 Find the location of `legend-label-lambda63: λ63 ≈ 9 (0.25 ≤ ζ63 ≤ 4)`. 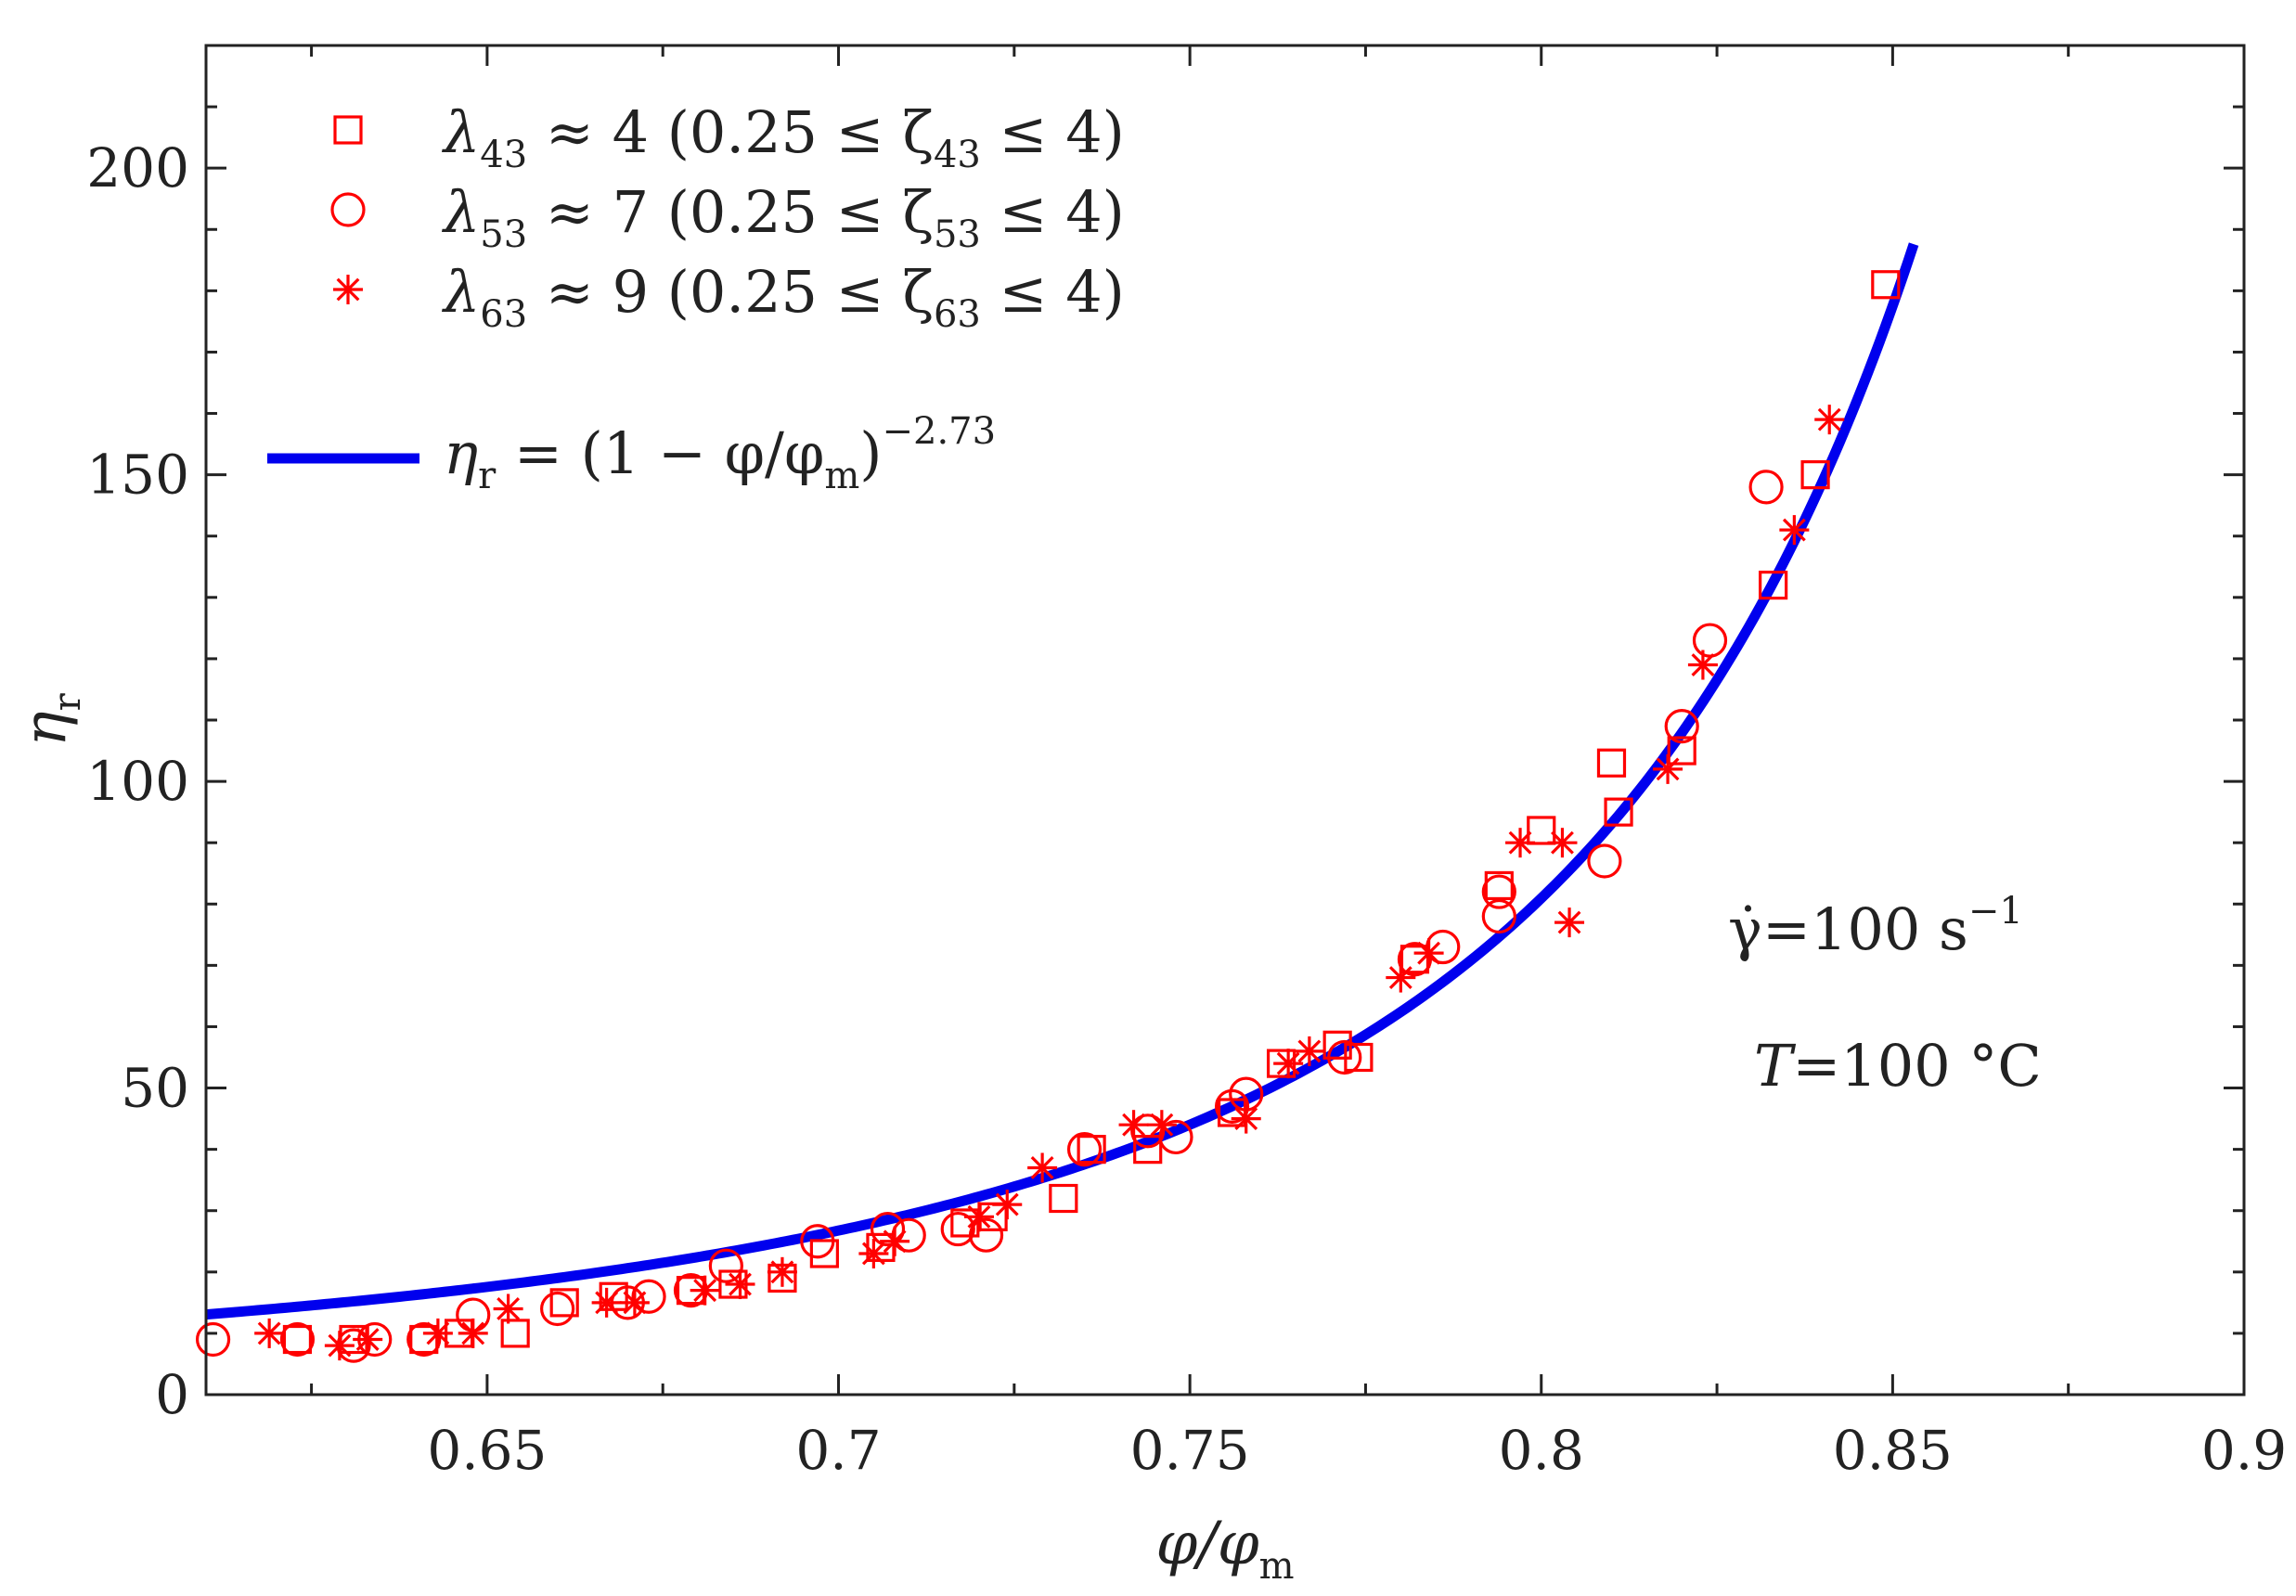

legend-label-lambda63: λ63 ≈ 9 (0.25 ≤ ζ63 ≤ 4) is located at coordinates (783, 297).